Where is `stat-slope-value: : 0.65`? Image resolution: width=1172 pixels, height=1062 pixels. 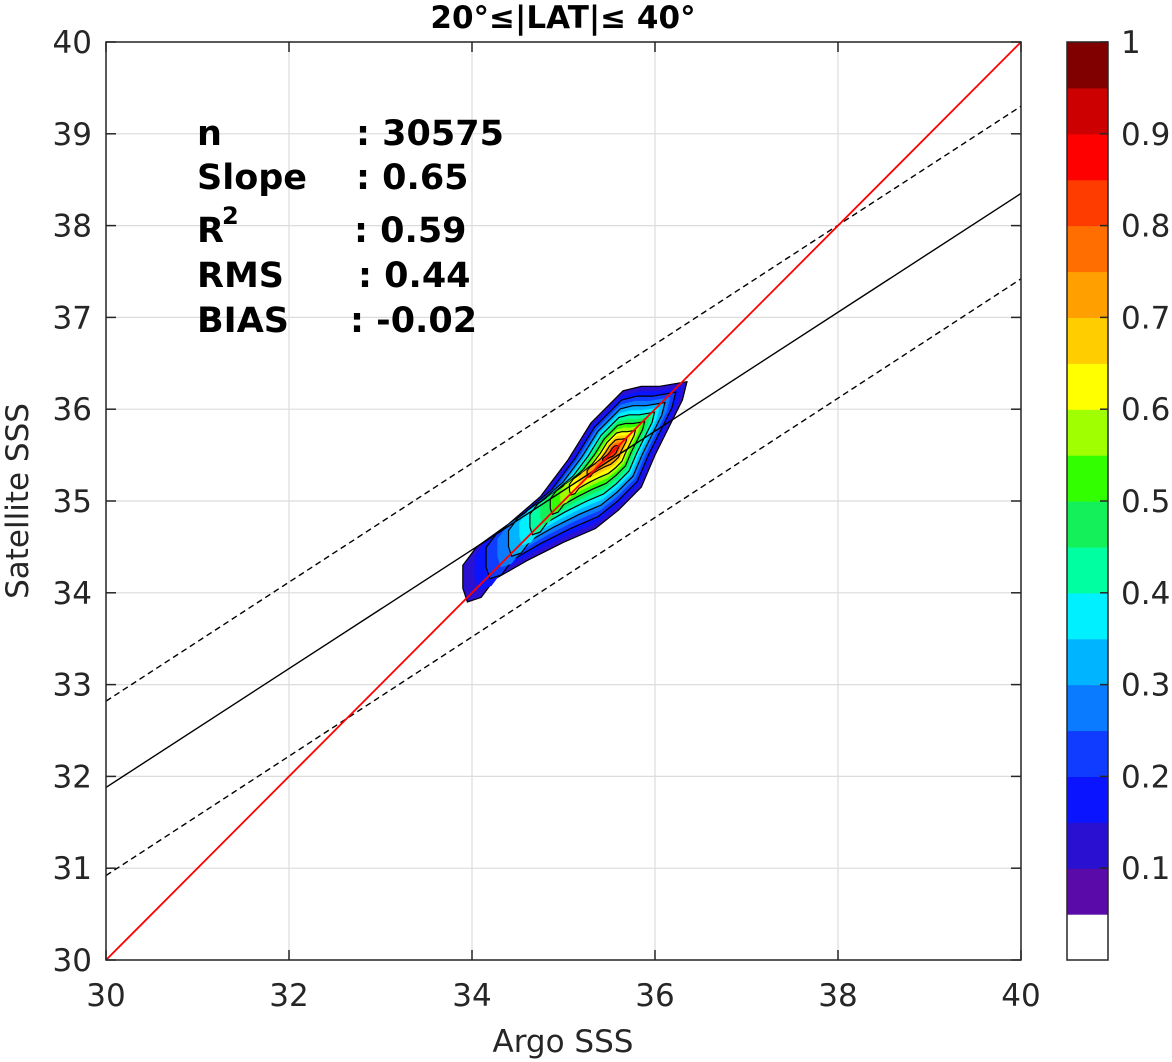
stat-slope-value: : 0.65 is located at coordinates (412, 178).